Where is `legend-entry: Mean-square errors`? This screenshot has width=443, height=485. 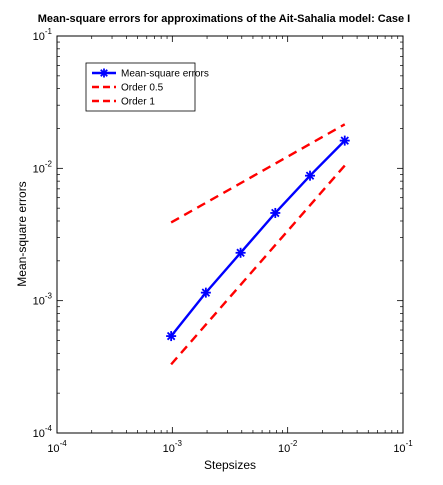 legend-entry: Mean-square errors is located at coordinates (150, 74).